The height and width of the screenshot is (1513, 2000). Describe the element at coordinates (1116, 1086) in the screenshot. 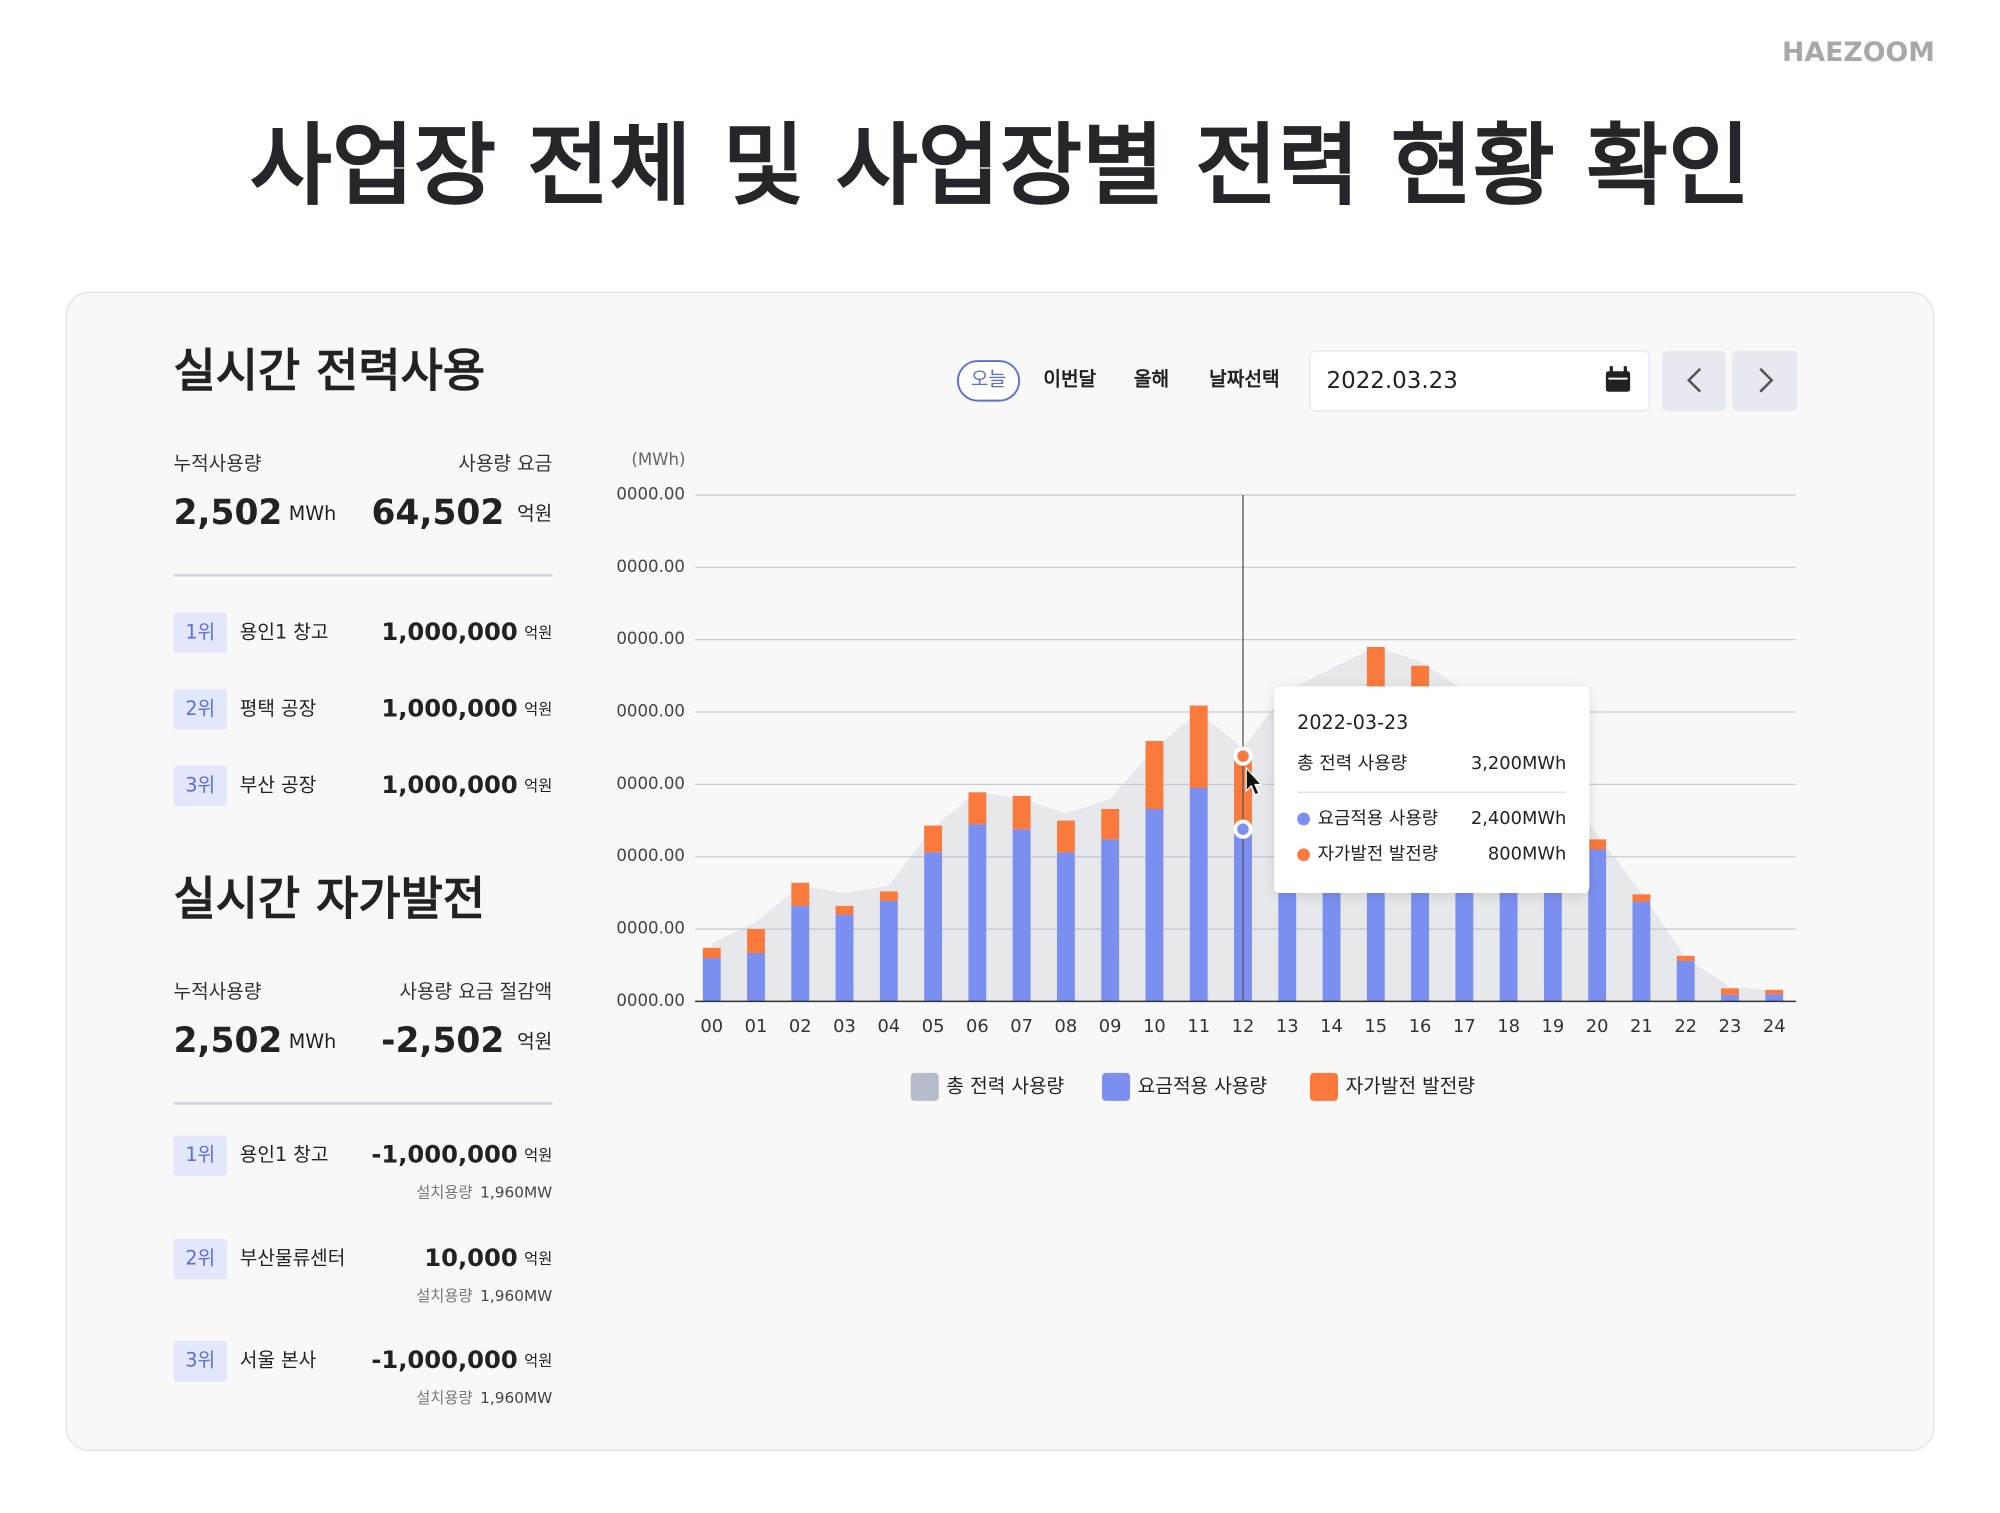

I see `legend-swatch` at that location.